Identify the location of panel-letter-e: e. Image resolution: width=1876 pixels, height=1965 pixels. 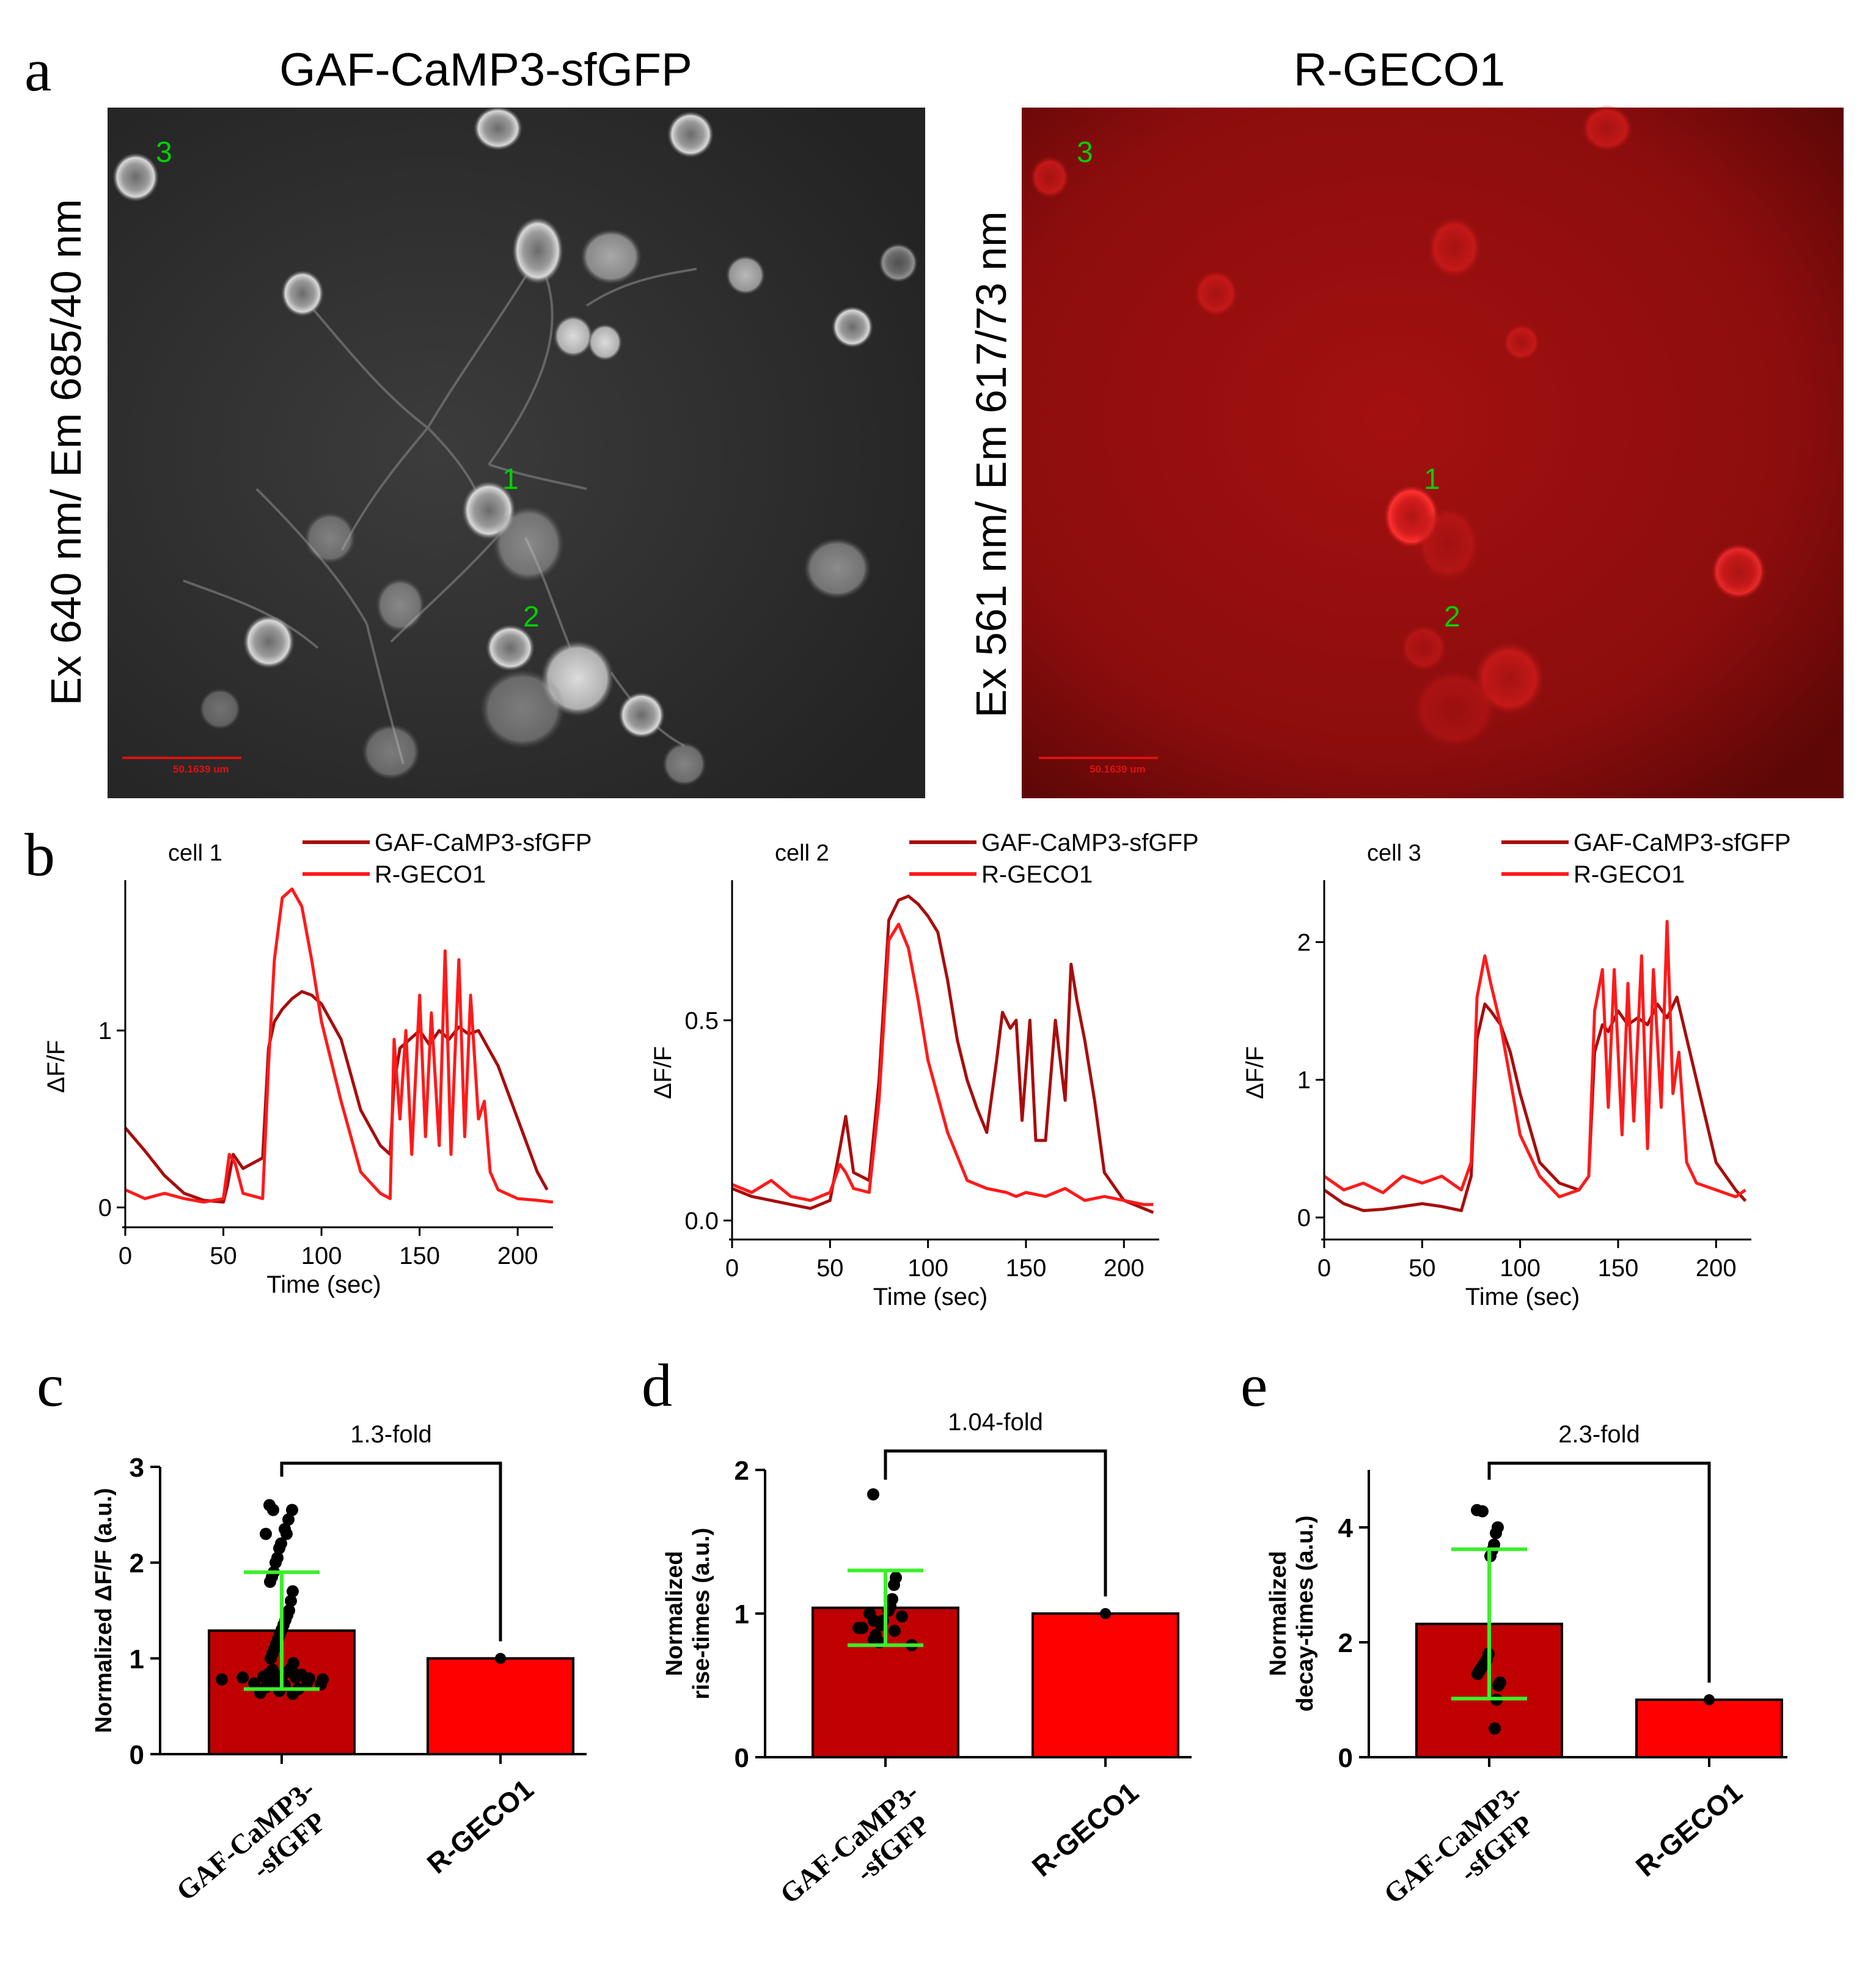
(1253, 1385).